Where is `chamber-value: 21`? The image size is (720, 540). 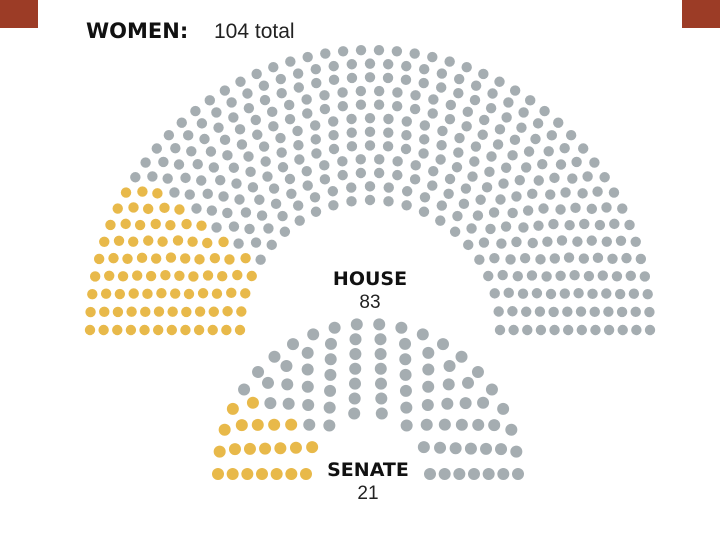
chamber-value: 21 is located at coordinates (367, 493).